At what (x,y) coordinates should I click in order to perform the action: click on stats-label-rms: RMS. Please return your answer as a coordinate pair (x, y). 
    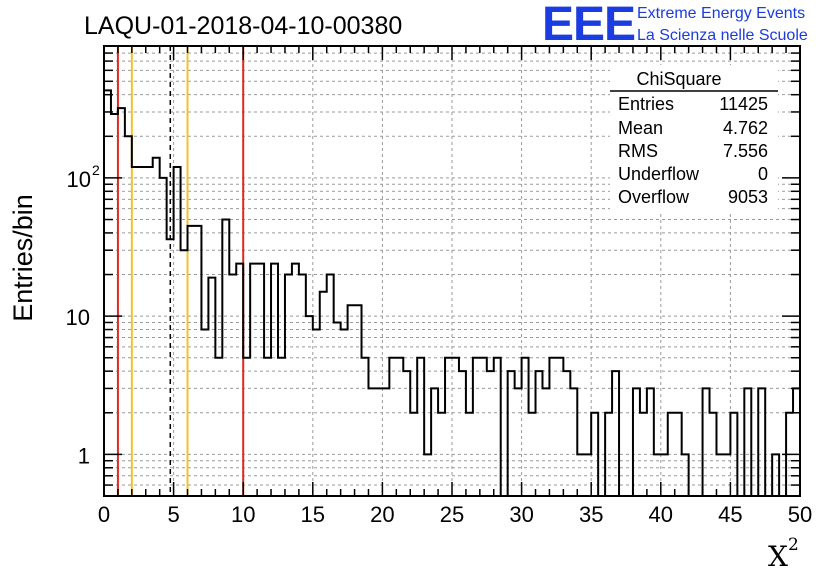
    Looking at the image, I should click on (638, 151).